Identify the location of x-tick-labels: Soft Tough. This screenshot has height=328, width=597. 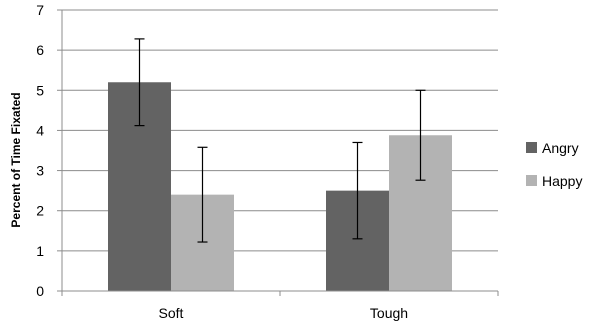
(284, 313).